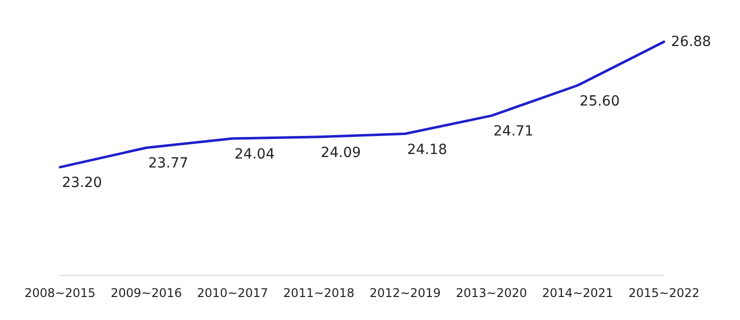  What do you see at coordinates (254, 154) in the screenshot?
I see `data-label: 24.04` at bounding box center [254, 154].